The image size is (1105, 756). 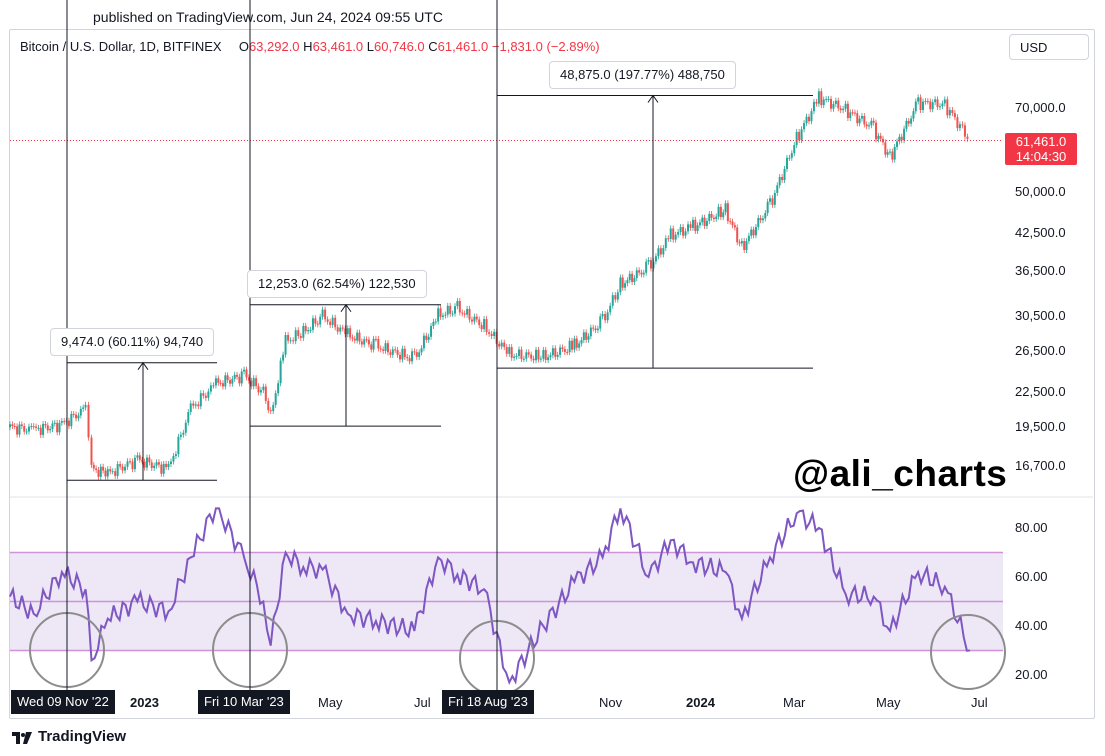 I want to click on measure-arrow-head, so click(x=143, y=366).